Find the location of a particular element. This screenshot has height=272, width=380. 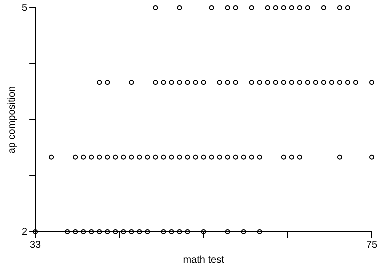

x-axis-title: math test is located at coordinates (204, 260).